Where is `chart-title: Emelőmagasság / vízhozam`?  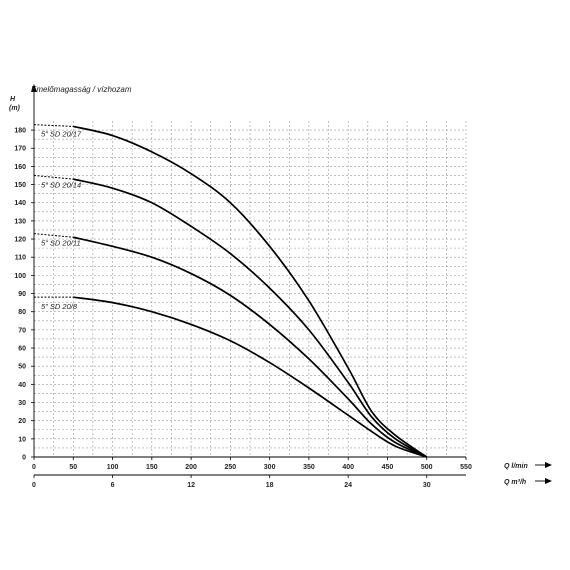 chart-title: Emelőmagasság / vízhozam is located at coordinates (81, 89).